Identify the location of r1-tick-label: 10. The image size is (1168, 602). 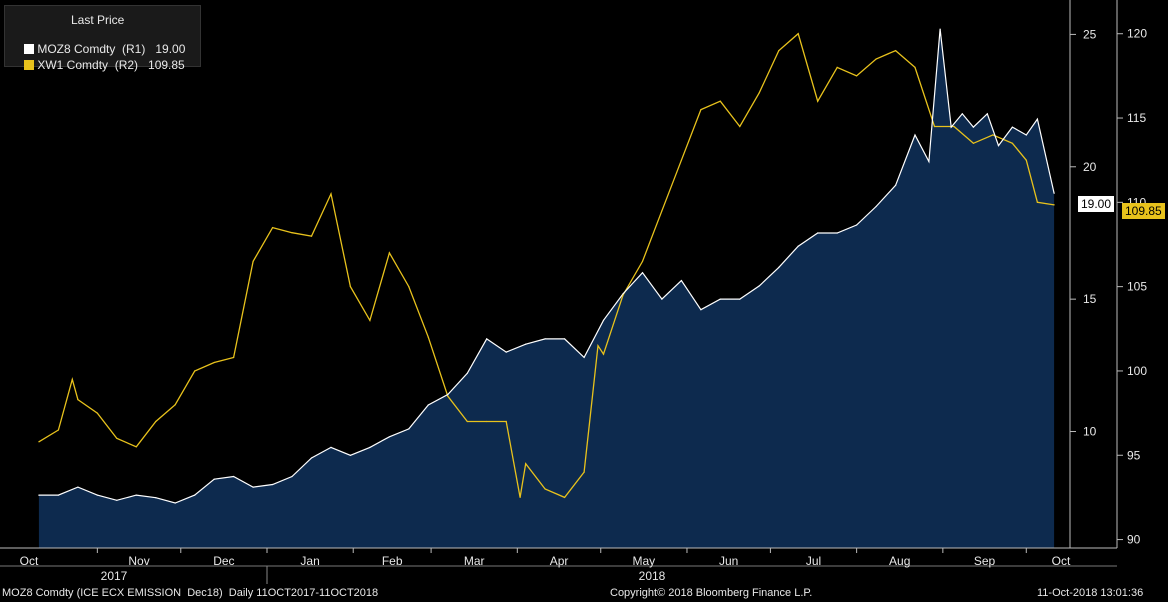
(1090, 432).